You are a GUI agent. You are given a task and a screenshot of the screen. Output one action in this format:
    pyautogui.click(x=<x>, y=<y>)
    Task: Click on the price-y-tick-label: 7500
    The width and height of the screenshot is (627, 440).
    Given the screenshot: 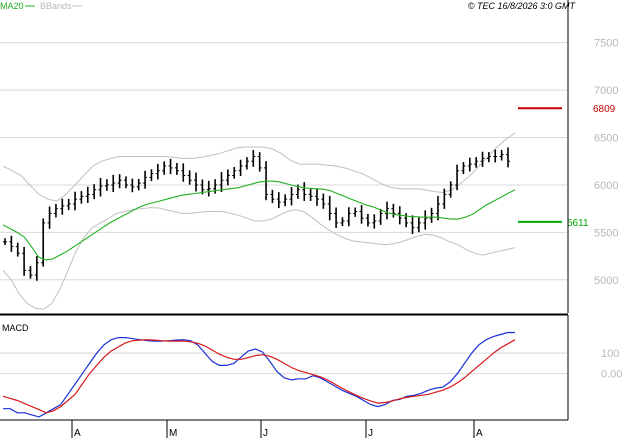 What is the action you would take?
    pyautogui.click(x=606, y=44)
    